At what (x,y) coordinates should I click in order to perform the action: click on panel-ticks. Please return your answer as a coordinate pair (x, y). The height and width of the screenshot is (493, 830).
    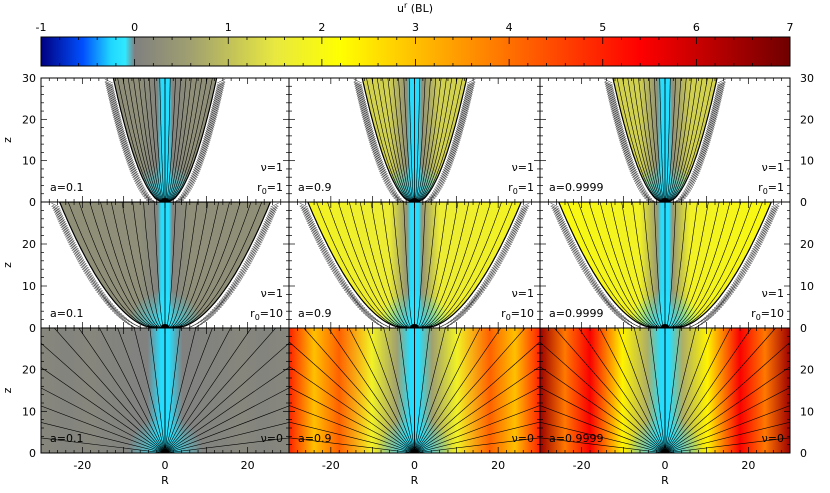
    Looking at the image, I should click on (165, 390).